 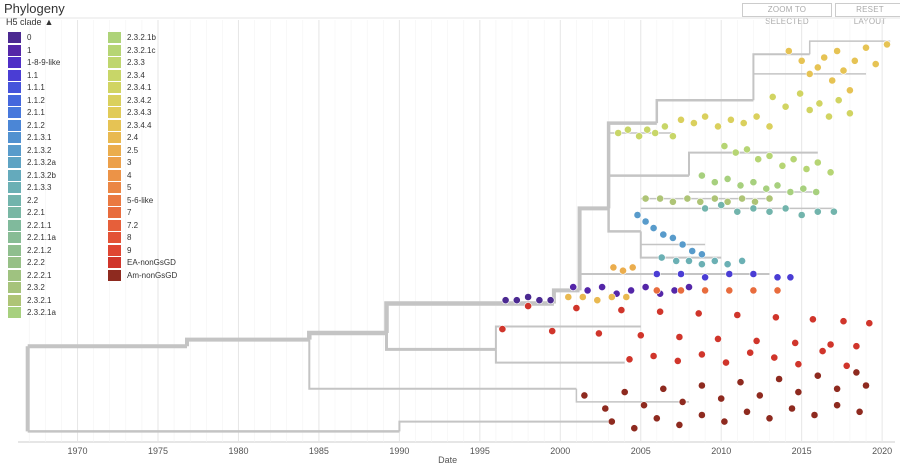 What do you see at coordinates (119, 212) in the screenshot?
I see `legend-item: 7` at bounding box center [119, 212].